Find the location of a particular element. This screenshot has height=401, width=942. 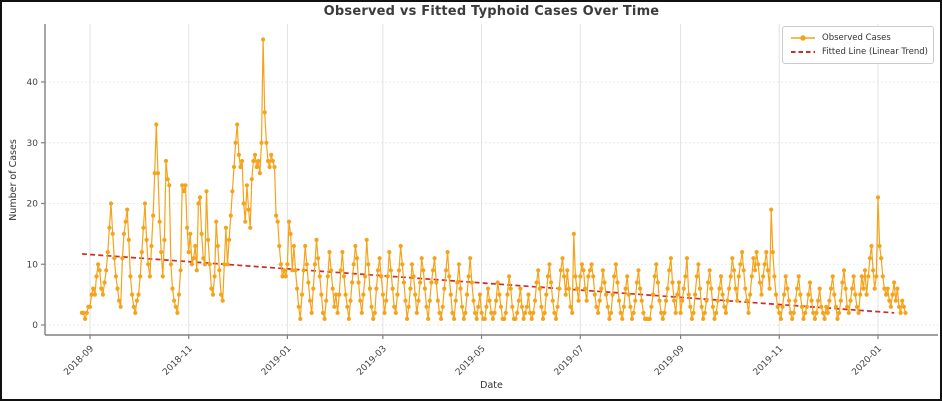

svg-text: 2019-11 is located at coordinates (769, 361).